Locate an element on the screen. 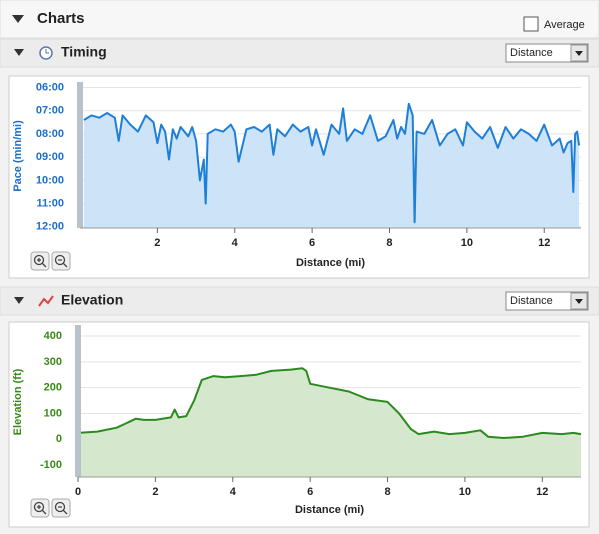 The width and height of the screenshot is (599, 534). average-label: Average is located at coordinates (564, 25).